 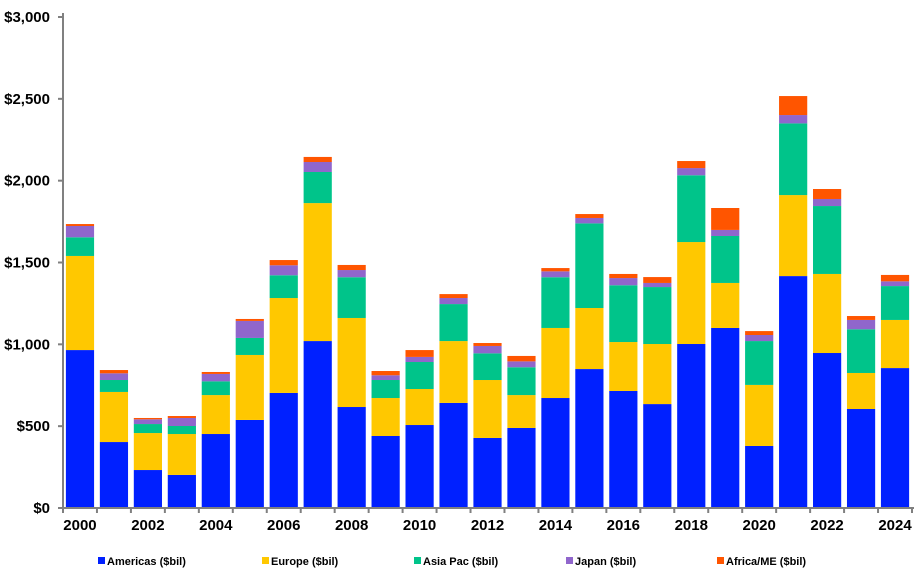 I want to click on y-tick-label: $3,000, so click(x=27, y=17).